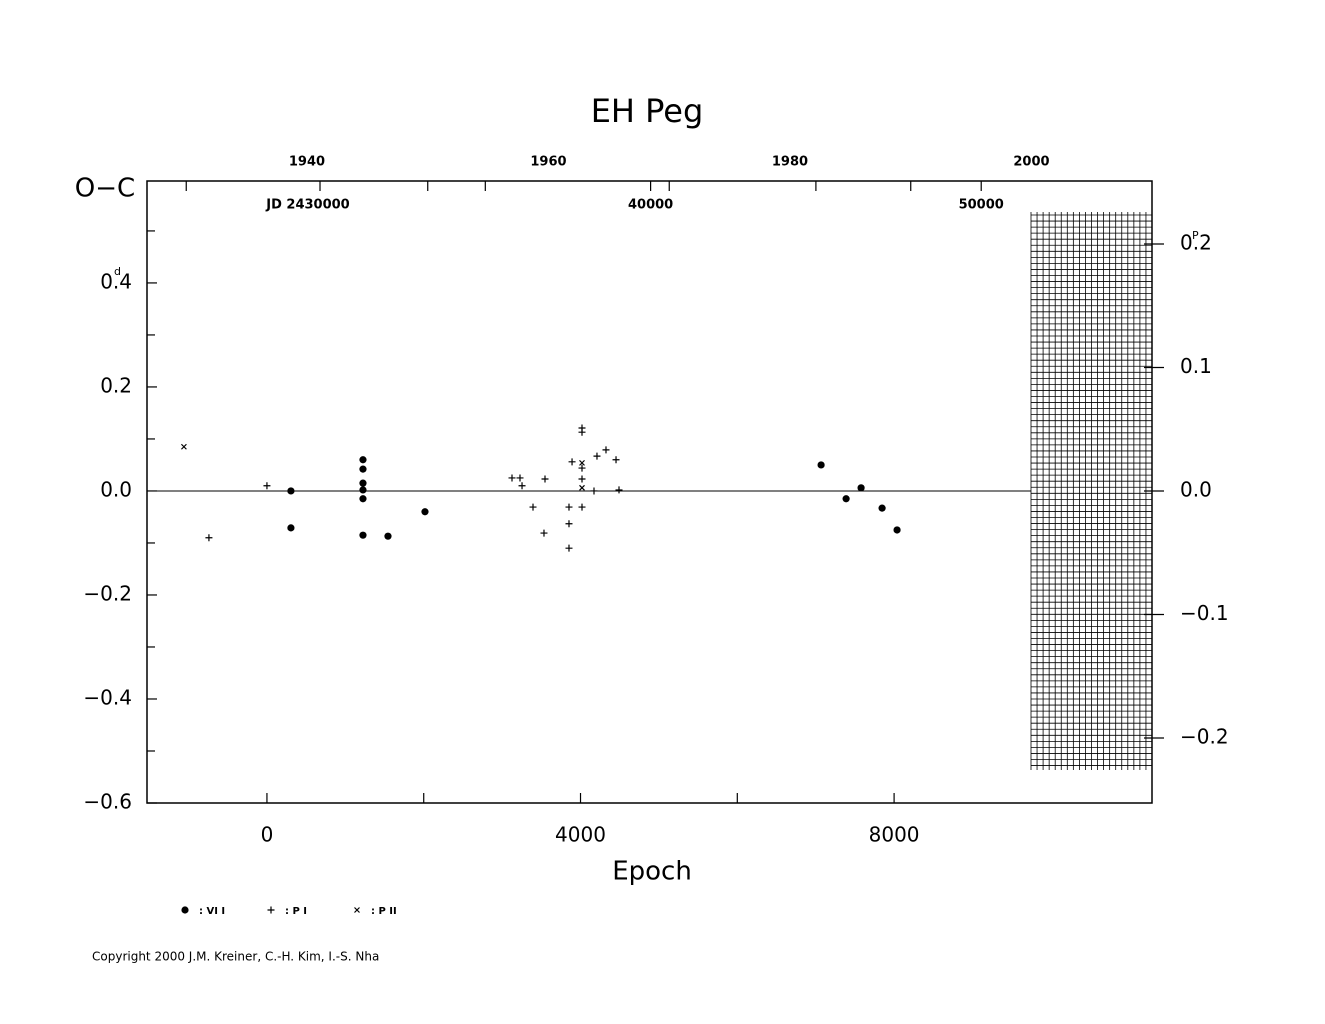 This screenshot has width=1325, height=1024. Describe the element at coordinates (267, 835) in the screenshot. I see `x-tick-label: 0` at that location.